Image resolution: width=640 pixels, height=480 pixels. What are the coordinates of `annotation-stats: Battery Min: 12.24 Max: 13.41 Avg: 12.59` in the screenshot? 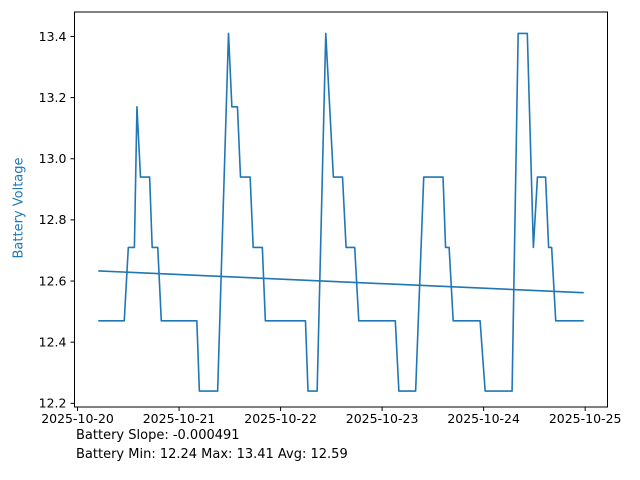 It's located at (212, 454).